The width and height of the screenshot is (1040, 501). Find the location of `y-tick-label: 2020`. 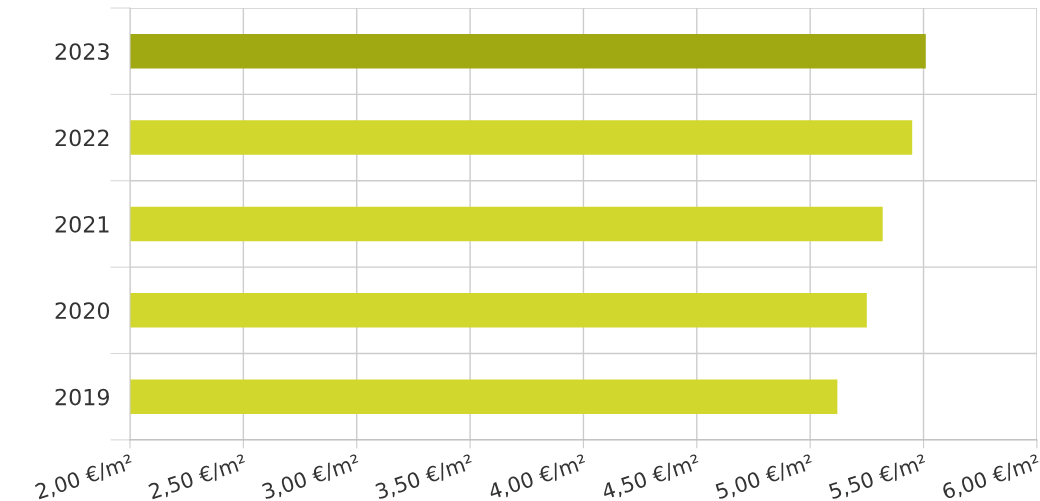

y-tick-label: 2020 is located at coordinates (82, 311).